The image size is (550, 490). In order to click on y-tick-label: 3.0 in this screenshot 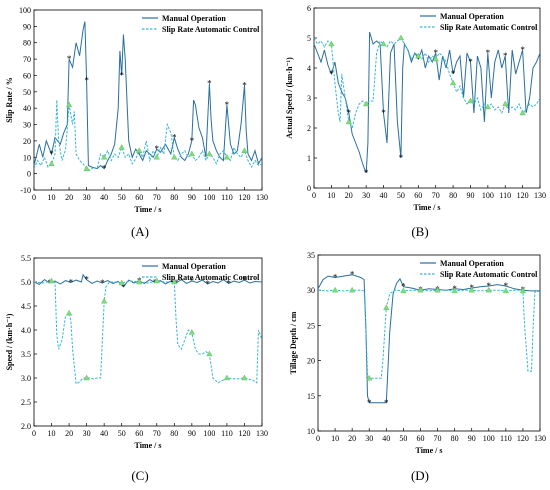, I will do `click(26, 378)`.